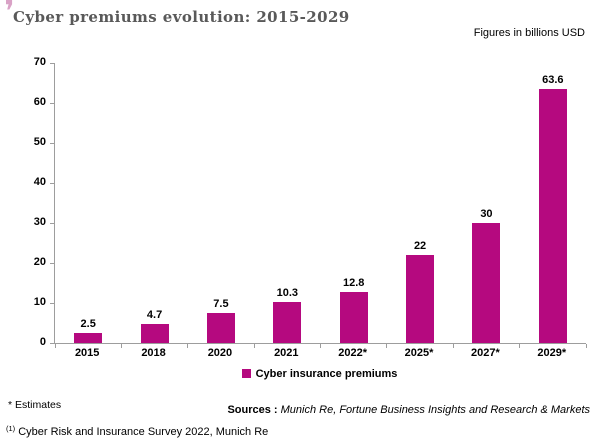  Describe the element at coordinates (39, 182) in the screenshot. I see `y-axis-tick-label: 40` at that location.